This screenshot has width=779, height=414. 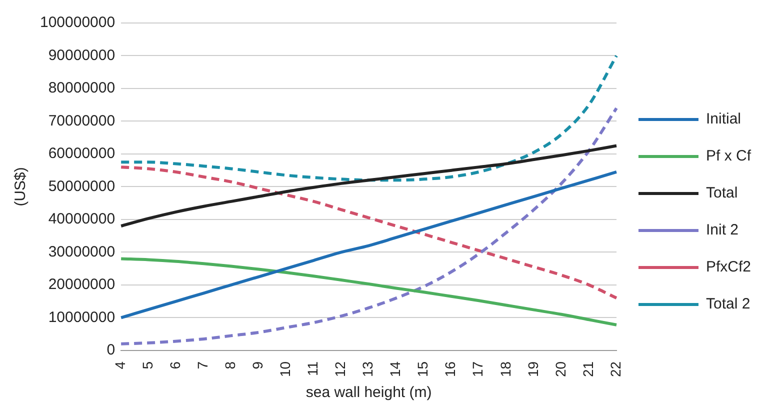 I want to click on x-tick-label: 21, so click(x=588, y=369).